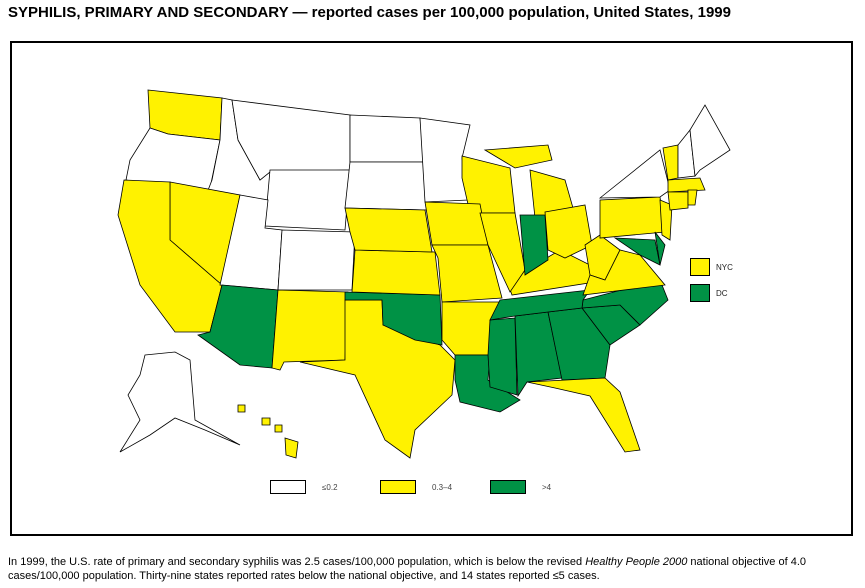 The height and width of the screenshot is (588, 865). What do you see at coordinates (547, 487) in the screenshot?
I see `legend-label: >4` at bounding box center [547, 487].